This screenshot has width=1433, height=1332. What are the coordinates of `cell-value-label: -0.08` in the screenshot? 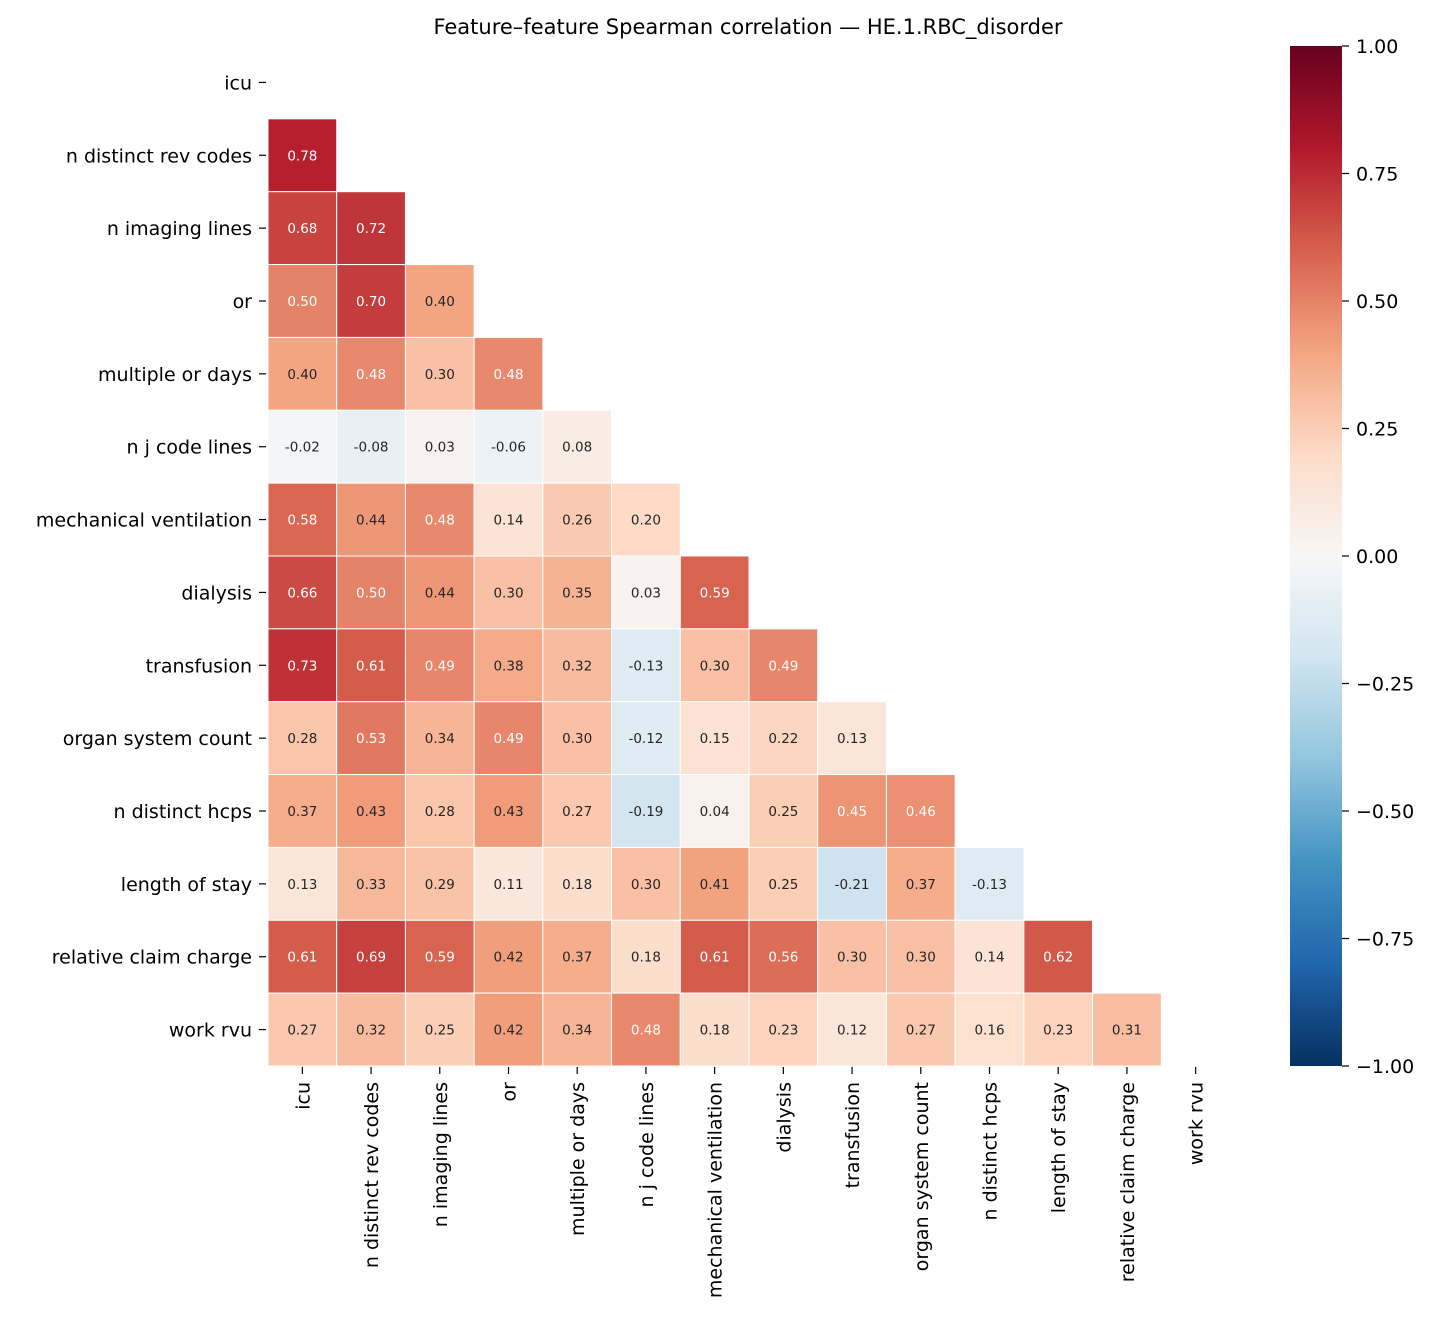 It's located at (371, 448).